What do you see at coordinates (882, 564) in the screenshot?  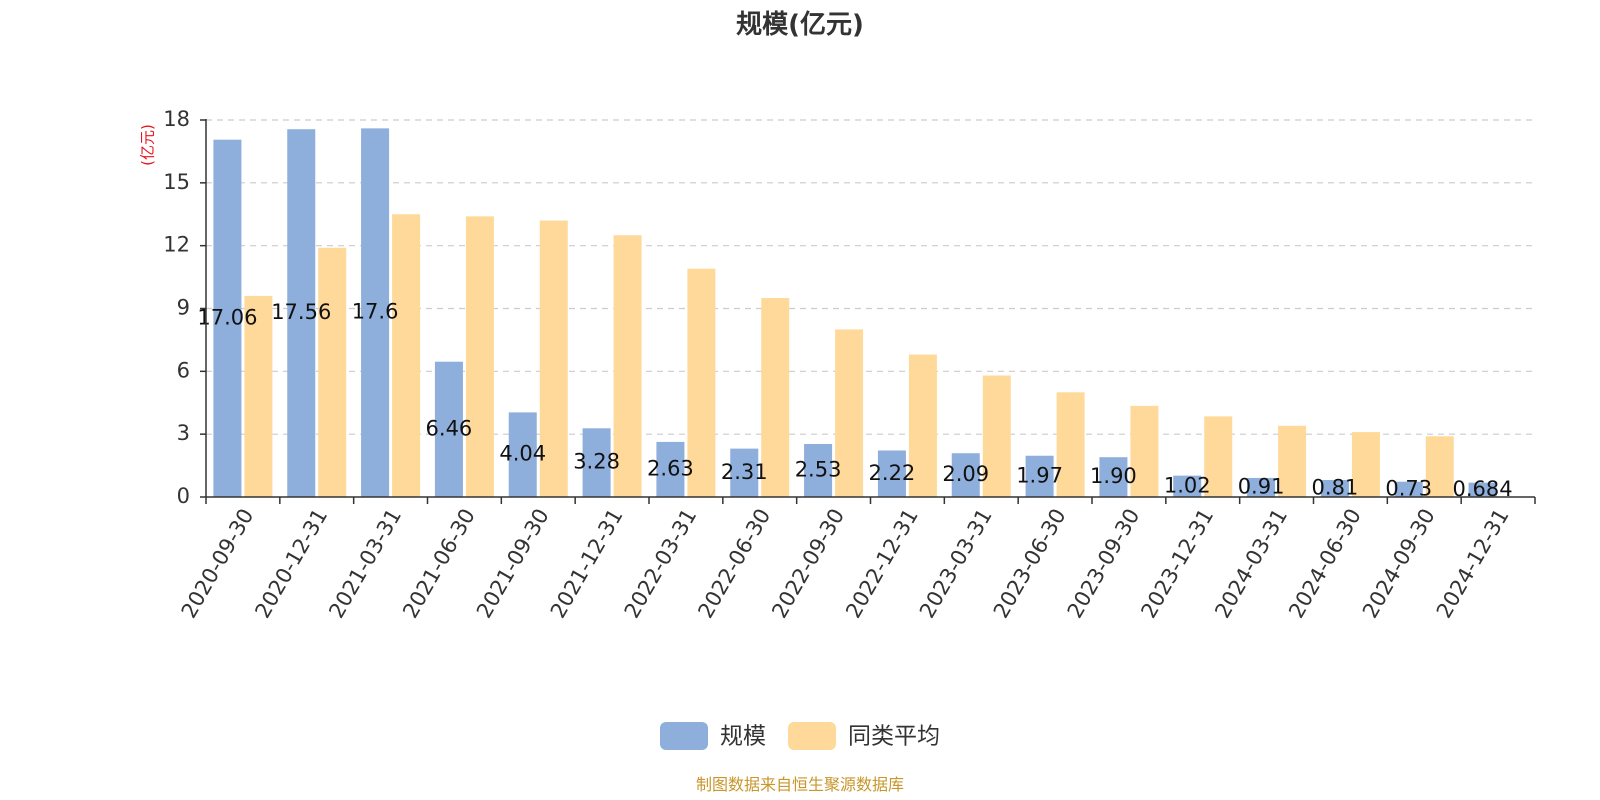 I see `x-tick-label: 2022-12-31` at bounding box center [882, 564].